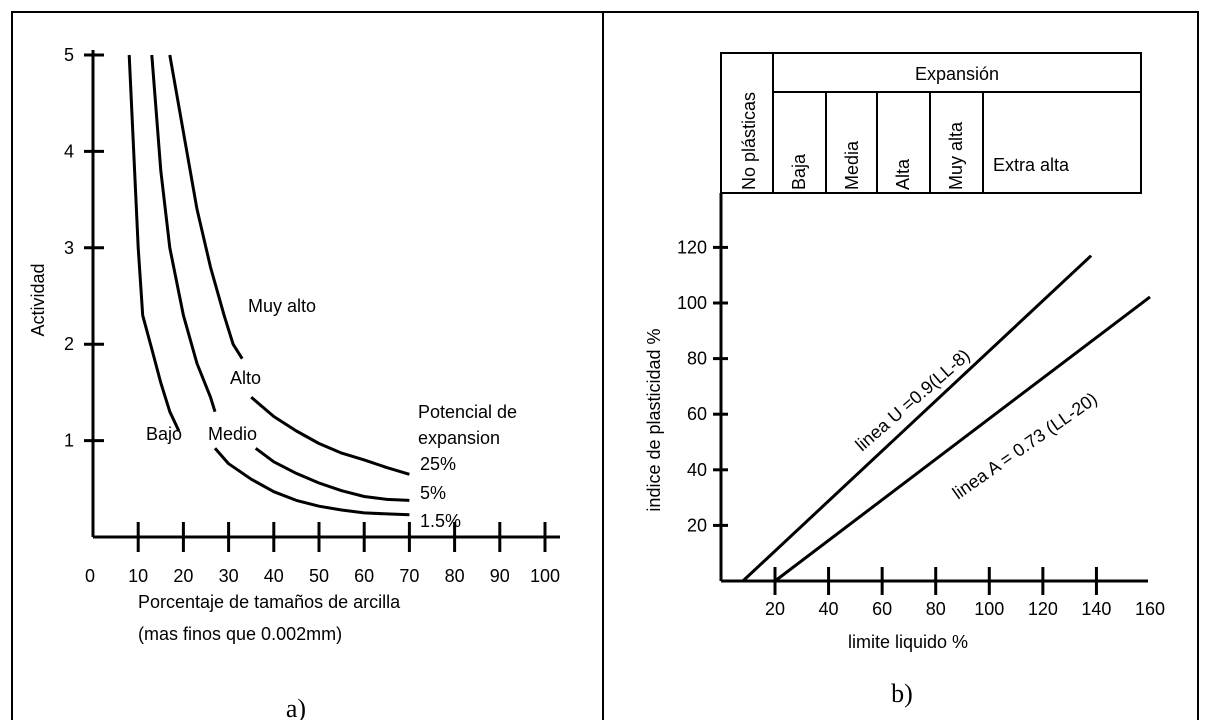  I want to click on panel-a-ylabel: Actividad, so click(38, 299).